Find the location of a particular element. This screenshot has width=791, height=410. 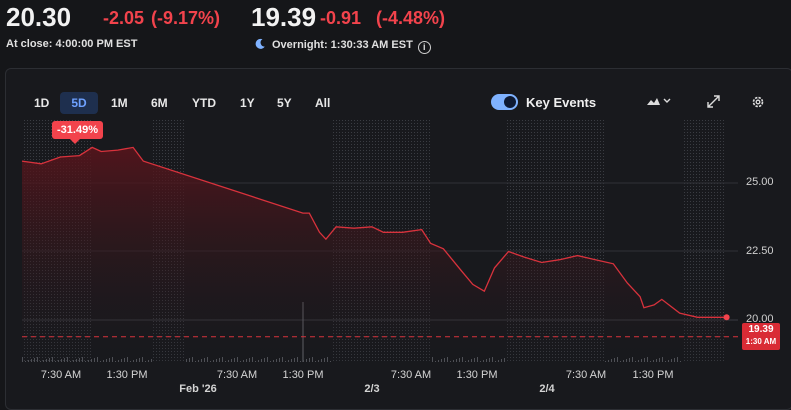

close-change: -2.05 is located at coordinates (124, 18).